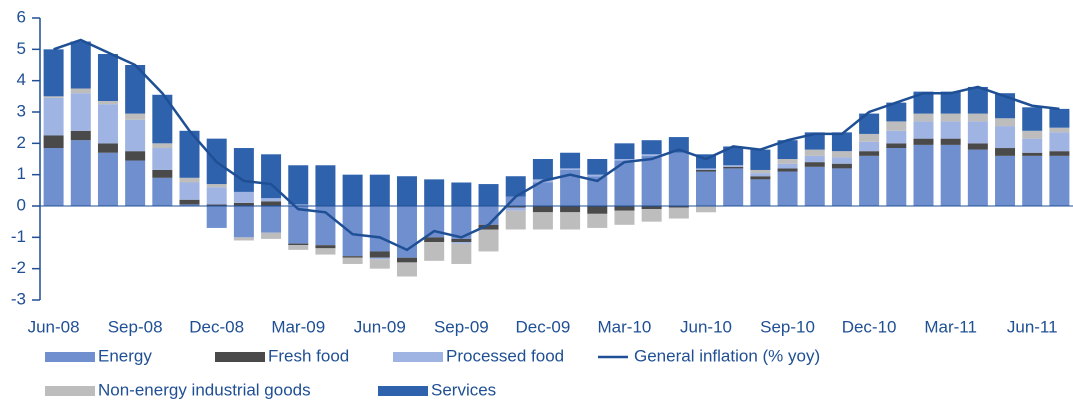 This screenshot has height=407, width=1073. What do you see at coordinates (543, 326) in the screenshot?
I see `x-tick-label: Dec-09` at bounding box center [543, 326].